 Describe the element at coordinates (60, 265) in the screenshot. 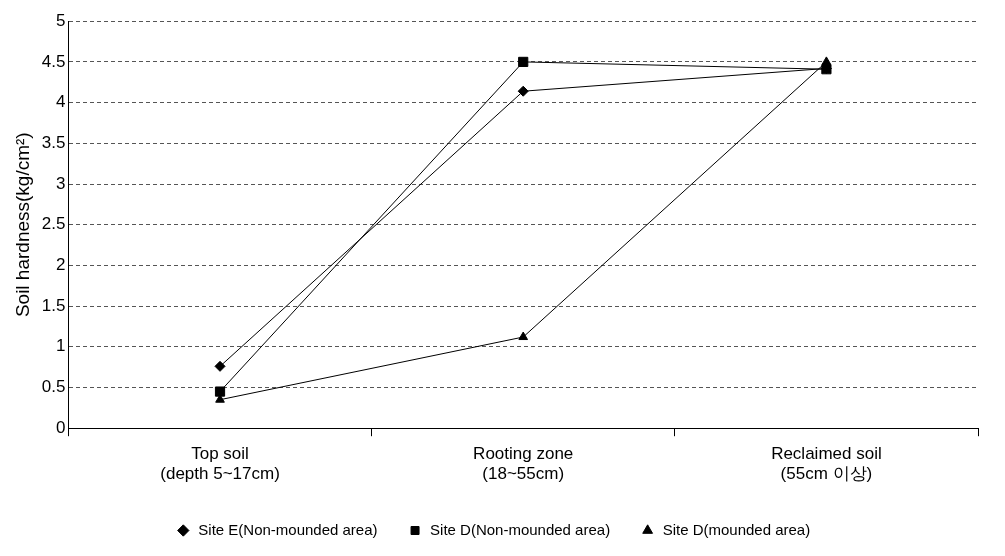

I see `y-tick-label: 2` at that location.